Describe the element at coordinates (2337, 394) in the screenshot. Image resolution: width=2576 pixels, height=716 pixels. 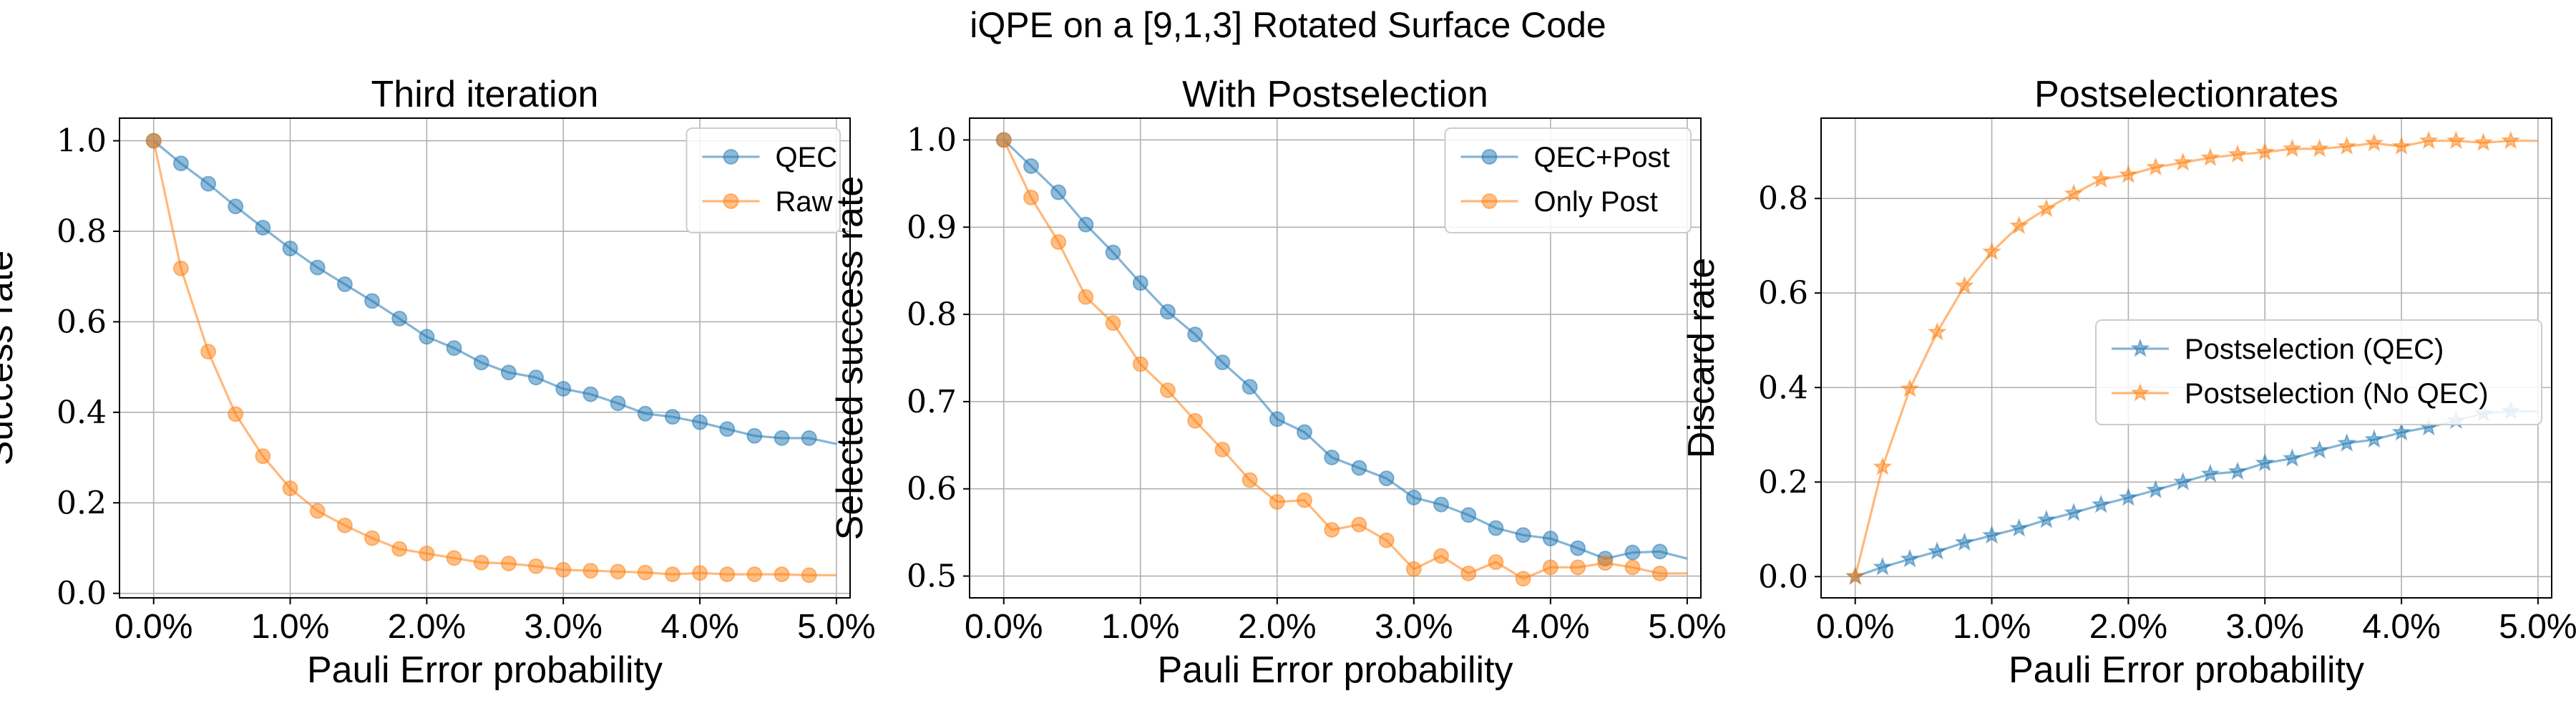
I see `legend-label: Postselection (No QEC)` at that location.